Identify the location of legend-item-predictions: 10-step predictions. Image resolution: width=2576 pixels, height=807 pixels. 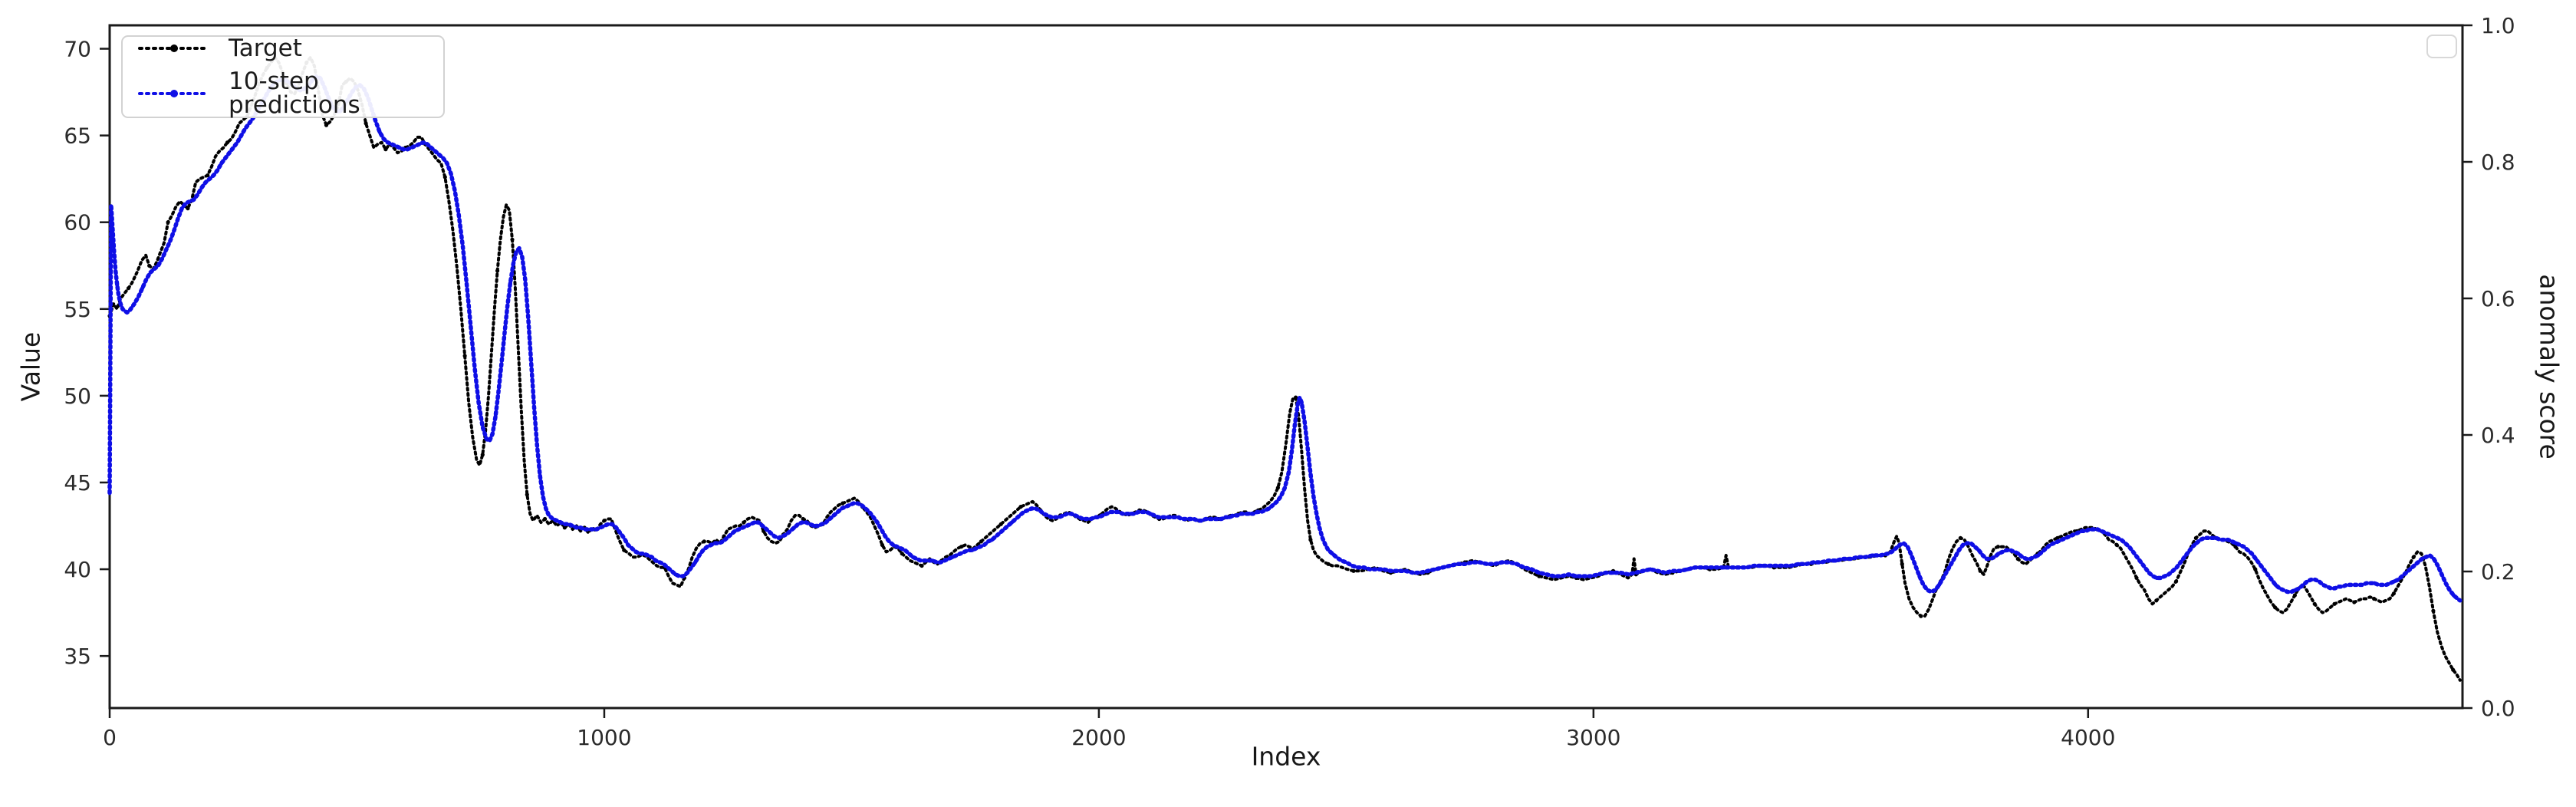
(283, 93).